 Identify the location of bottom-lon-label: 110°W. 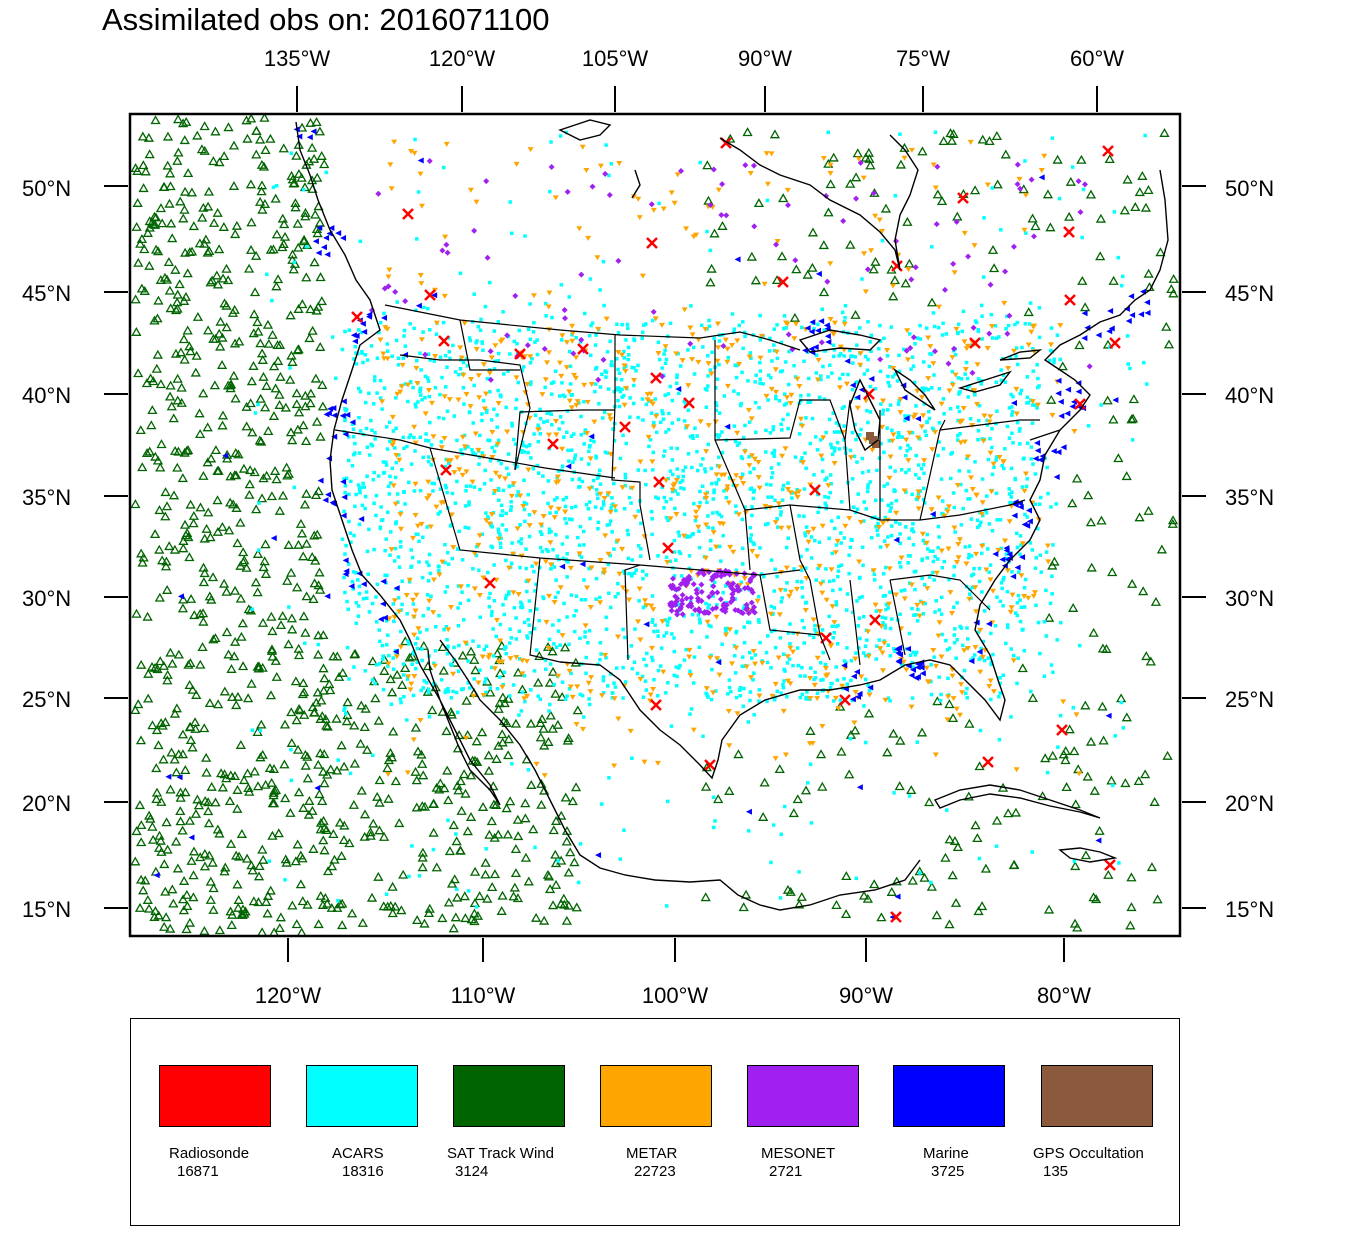
(483, 995).